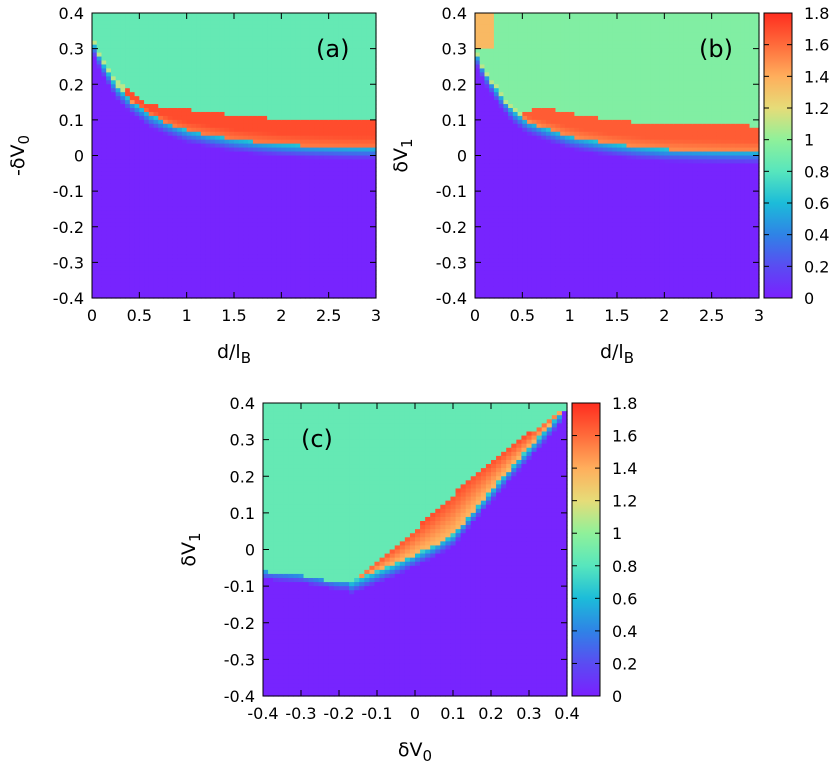 The height and width of the screenshot is (765, 830). What do you see at coordinates (18, 160) in the screenshot?
I see `y-axis-label-base: -δV` at bounding box center [18, 160].